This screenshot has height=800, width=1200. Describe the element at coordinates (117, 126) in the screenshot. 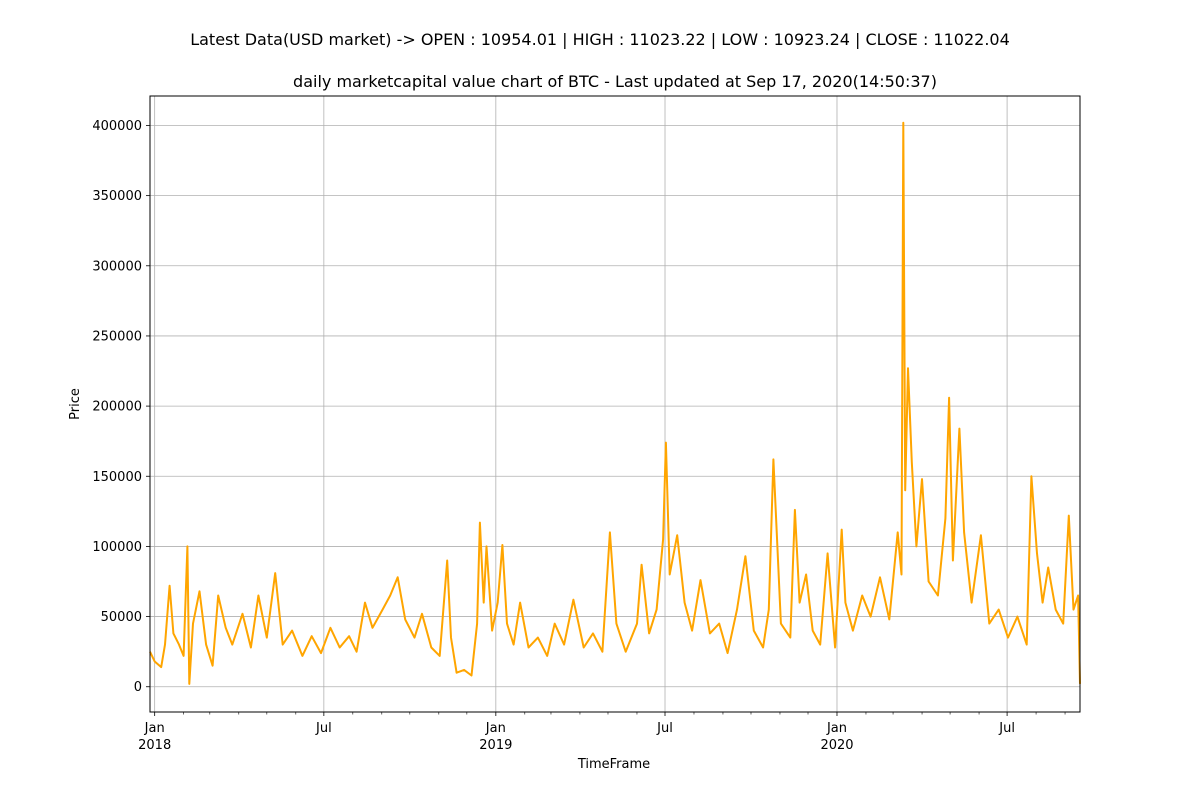

I see `y-tick-label: 400000` at that location.